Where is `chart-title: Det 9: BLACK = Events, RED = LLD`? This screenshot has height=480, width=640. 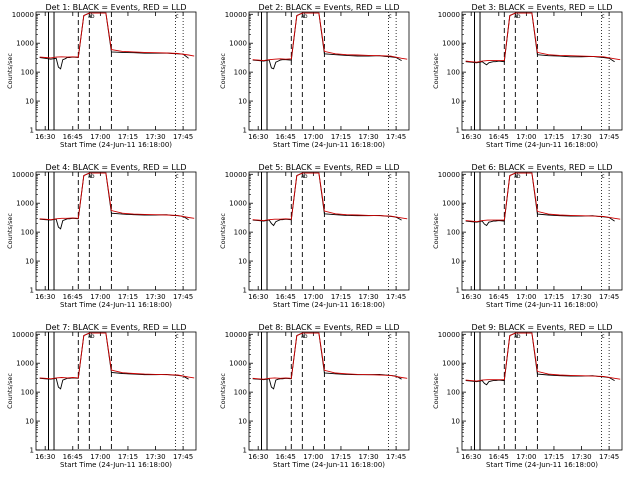 chart-title: Det 9: BLACK = Events, RED = LLD is located at coordinates (542, 327).